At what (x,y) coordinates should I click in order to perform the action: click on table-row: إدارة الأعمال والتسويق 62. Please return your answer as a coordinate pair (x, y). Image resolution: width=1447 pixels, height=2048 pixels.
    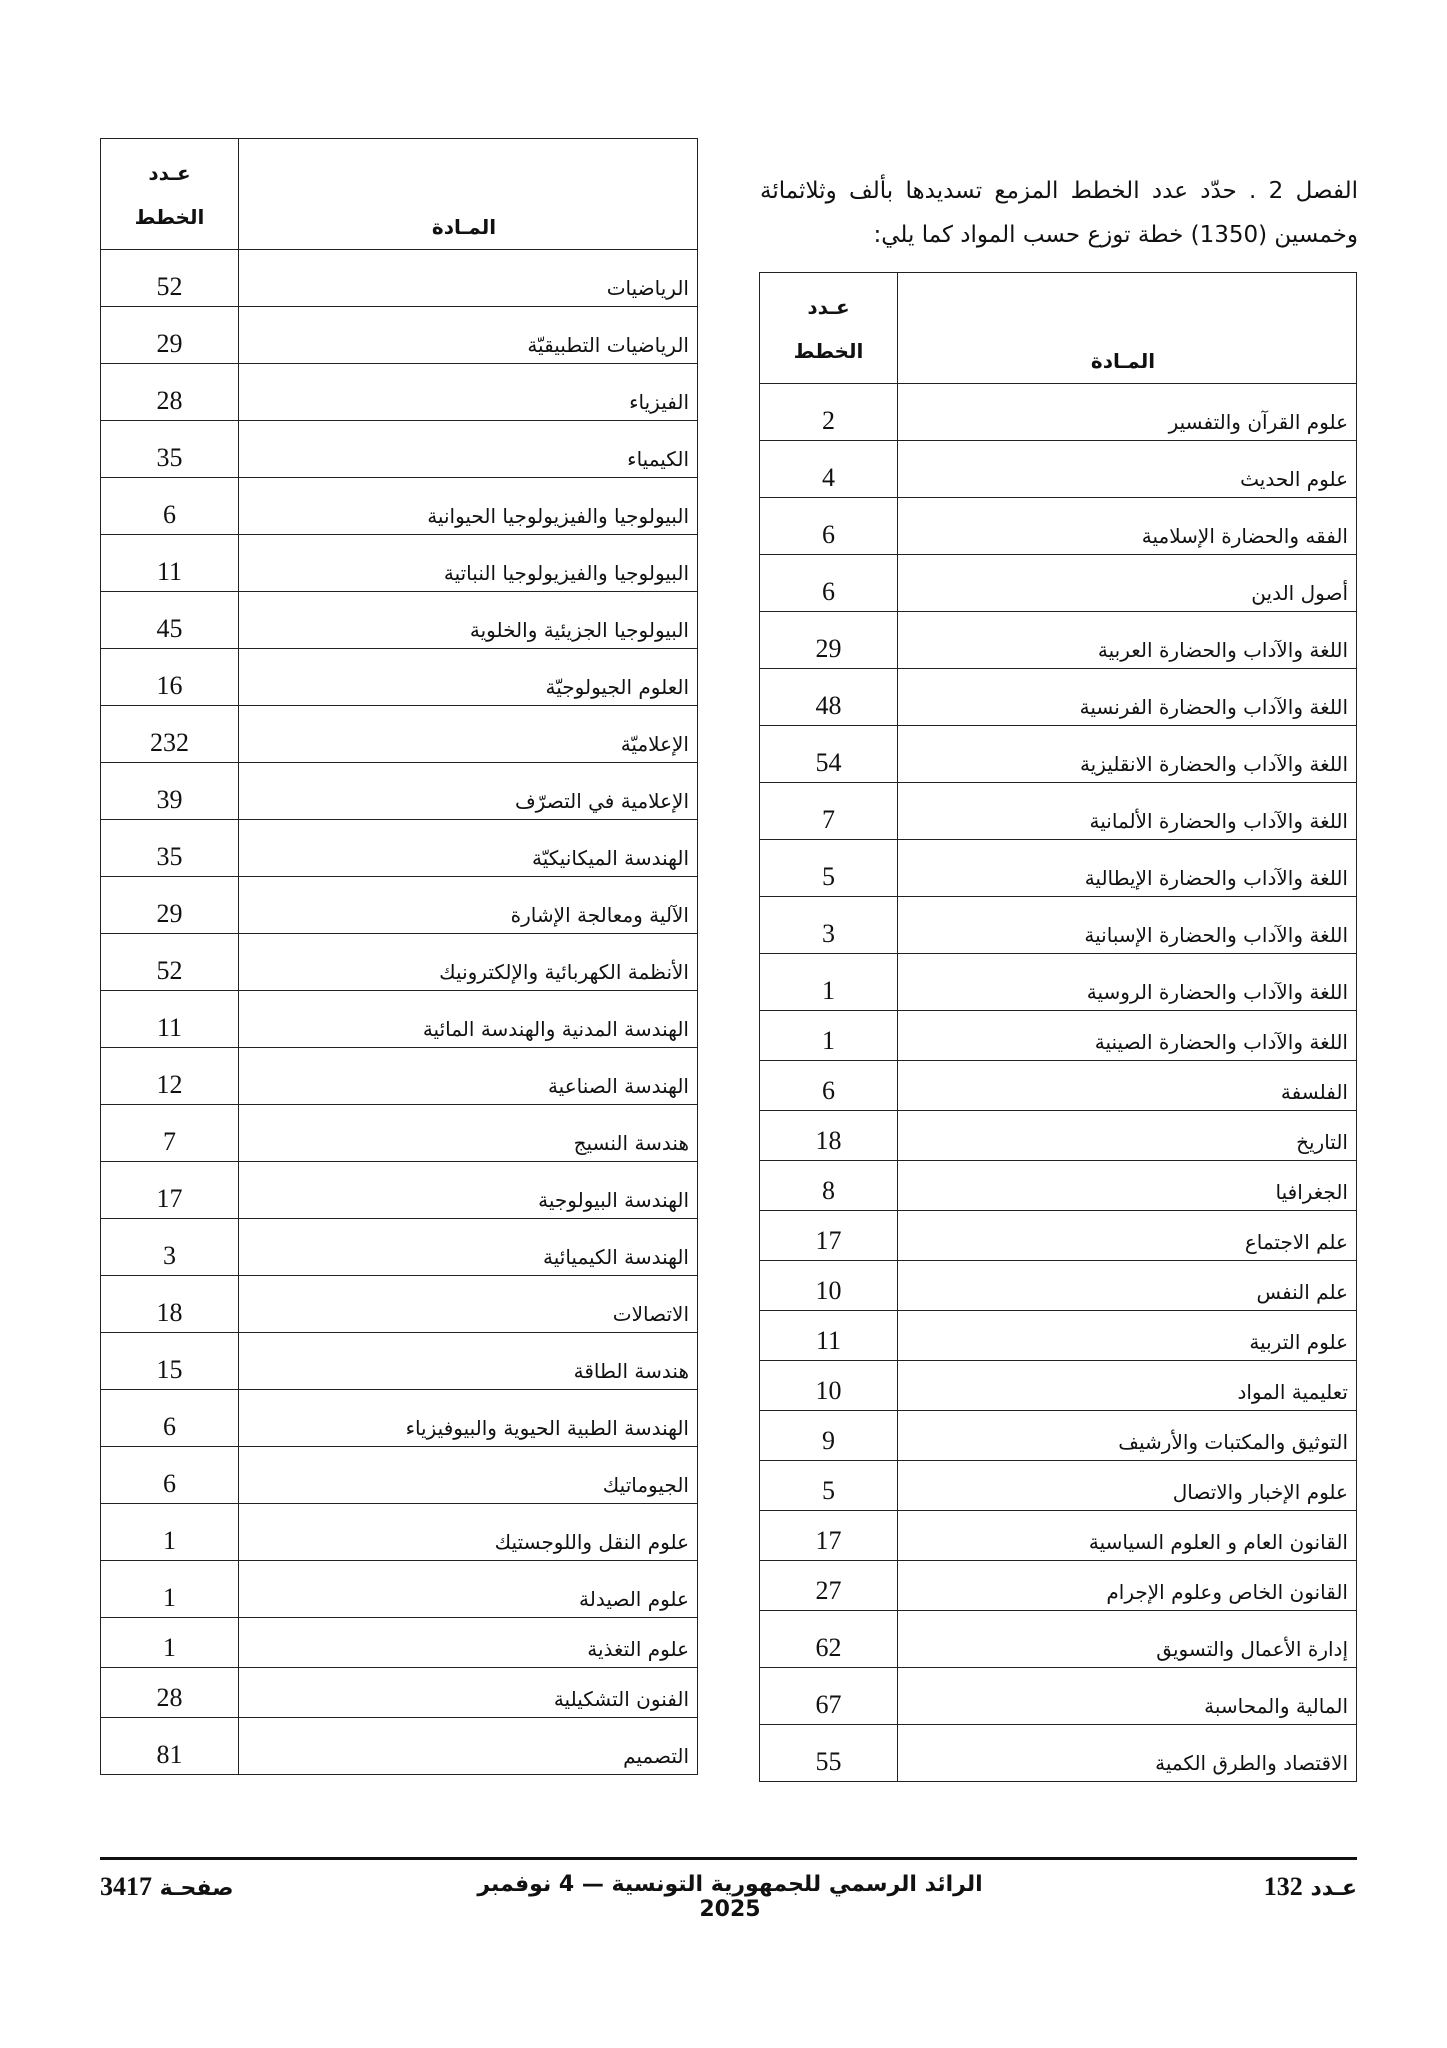
    Looking at the image, I should click on (1058, 1639).